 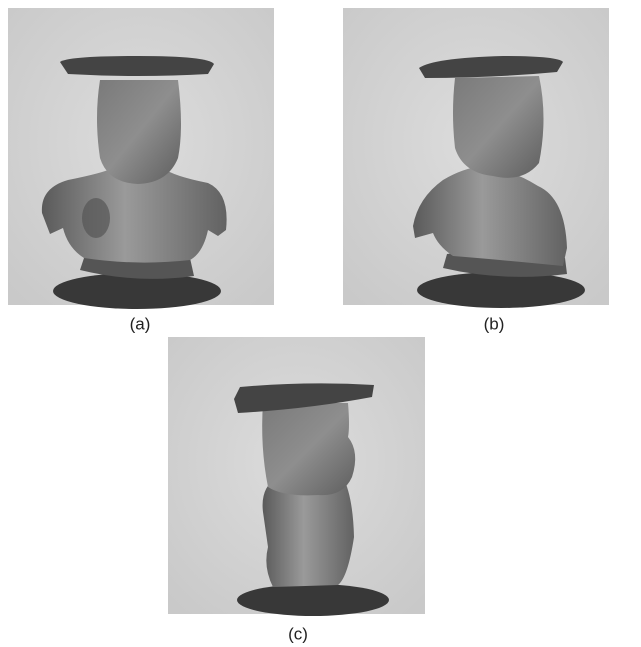 I want to click on panel-label: (c), so click(x=298, y=633).